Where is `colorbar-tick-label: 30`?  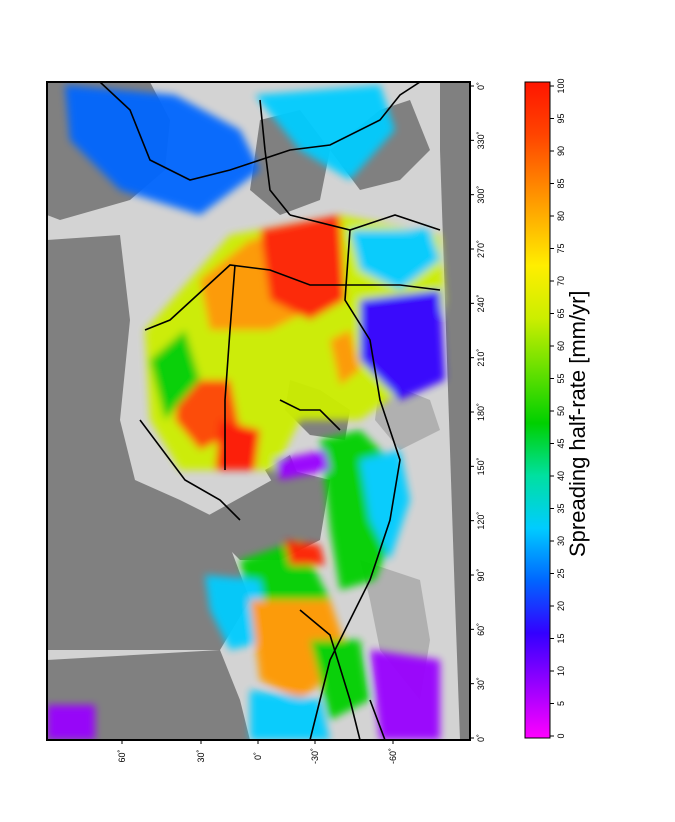
colorbar-tick-label: 30 is located at coordinates (561, 541).